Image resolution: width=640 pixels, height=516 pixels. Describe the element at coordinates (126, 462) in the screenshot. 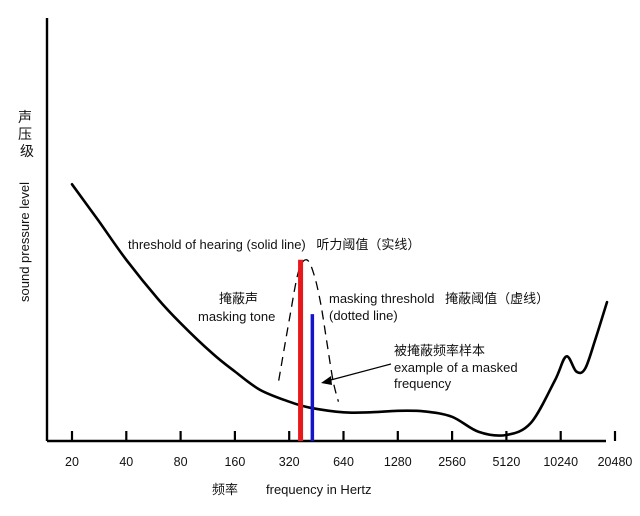

I see `x-tick-label: 40` at that location.